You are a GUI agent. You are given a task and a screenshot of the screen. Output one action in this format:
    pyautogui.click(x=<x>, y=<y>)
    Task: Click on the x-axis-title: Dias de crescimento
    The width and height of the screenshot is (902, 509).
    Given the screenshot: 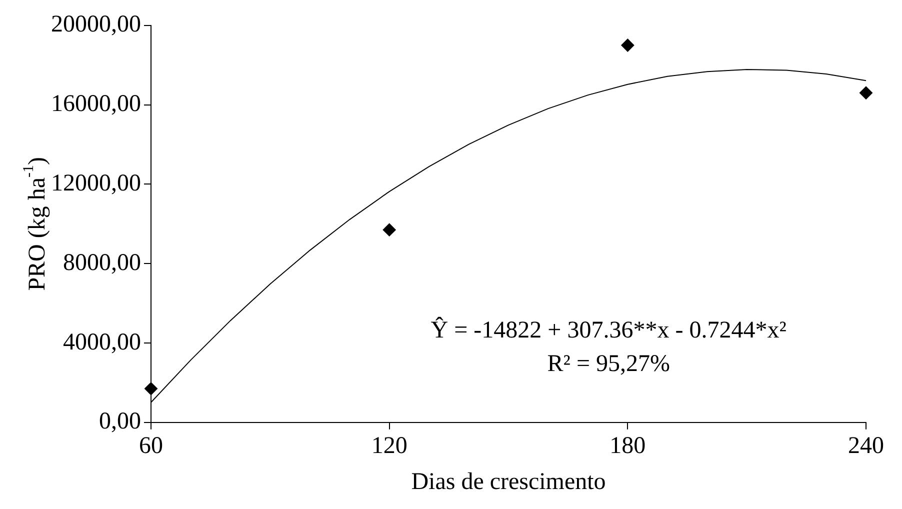 What is the action you would take?
    pyautogui.click(x=508, y=481)
    